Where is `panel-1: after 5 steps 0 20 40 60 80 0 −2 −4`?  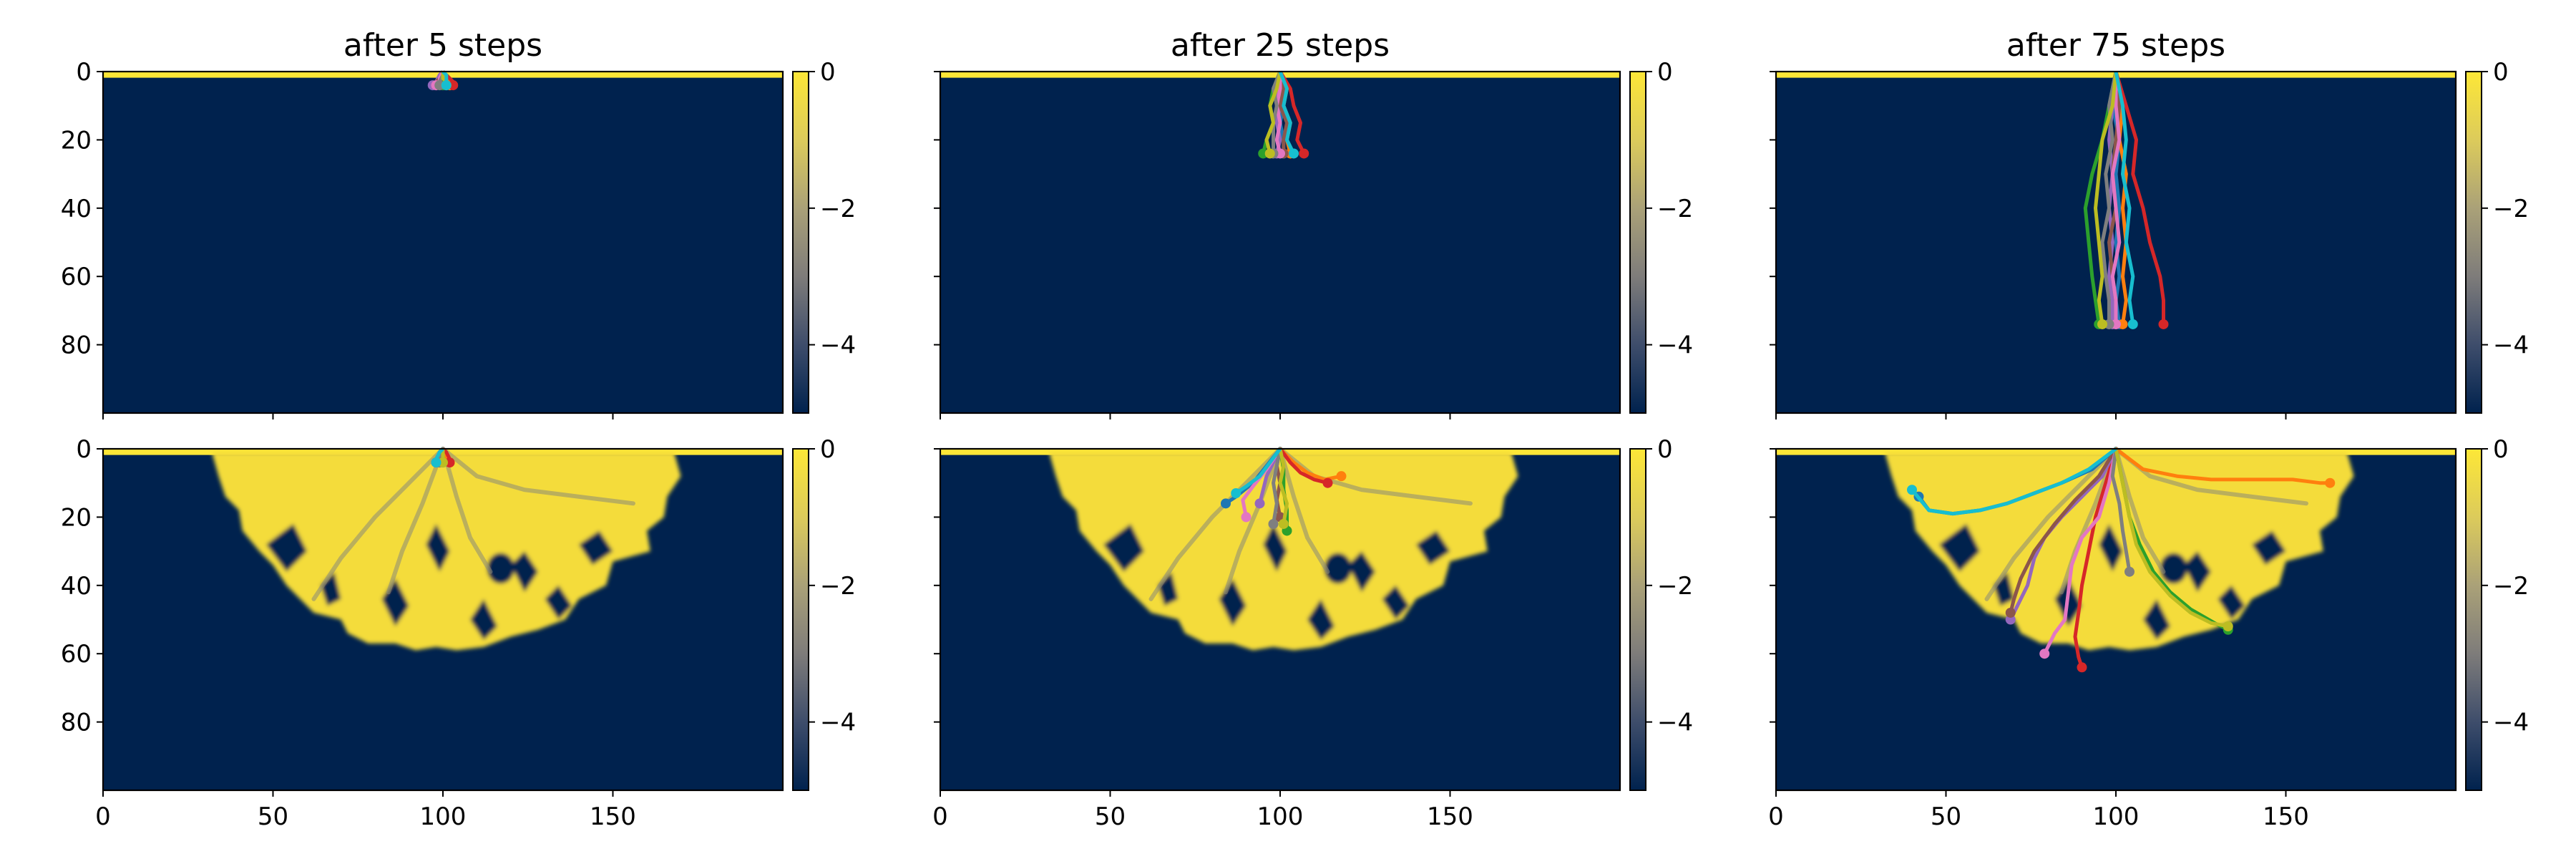 panel-1: after 5 steps 0 20 40 60 80 0 −2 −4 is located at coordinates (458, 223).